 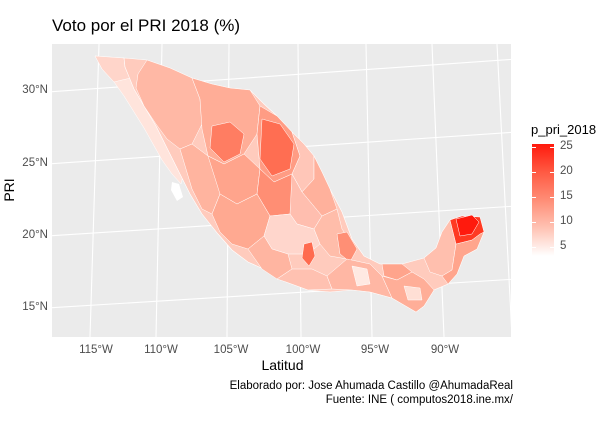 What do you see at coordinates (35, 90) in the screenshot?
I see `y-tick-label: 30°N` at bounding box center [35, 90].